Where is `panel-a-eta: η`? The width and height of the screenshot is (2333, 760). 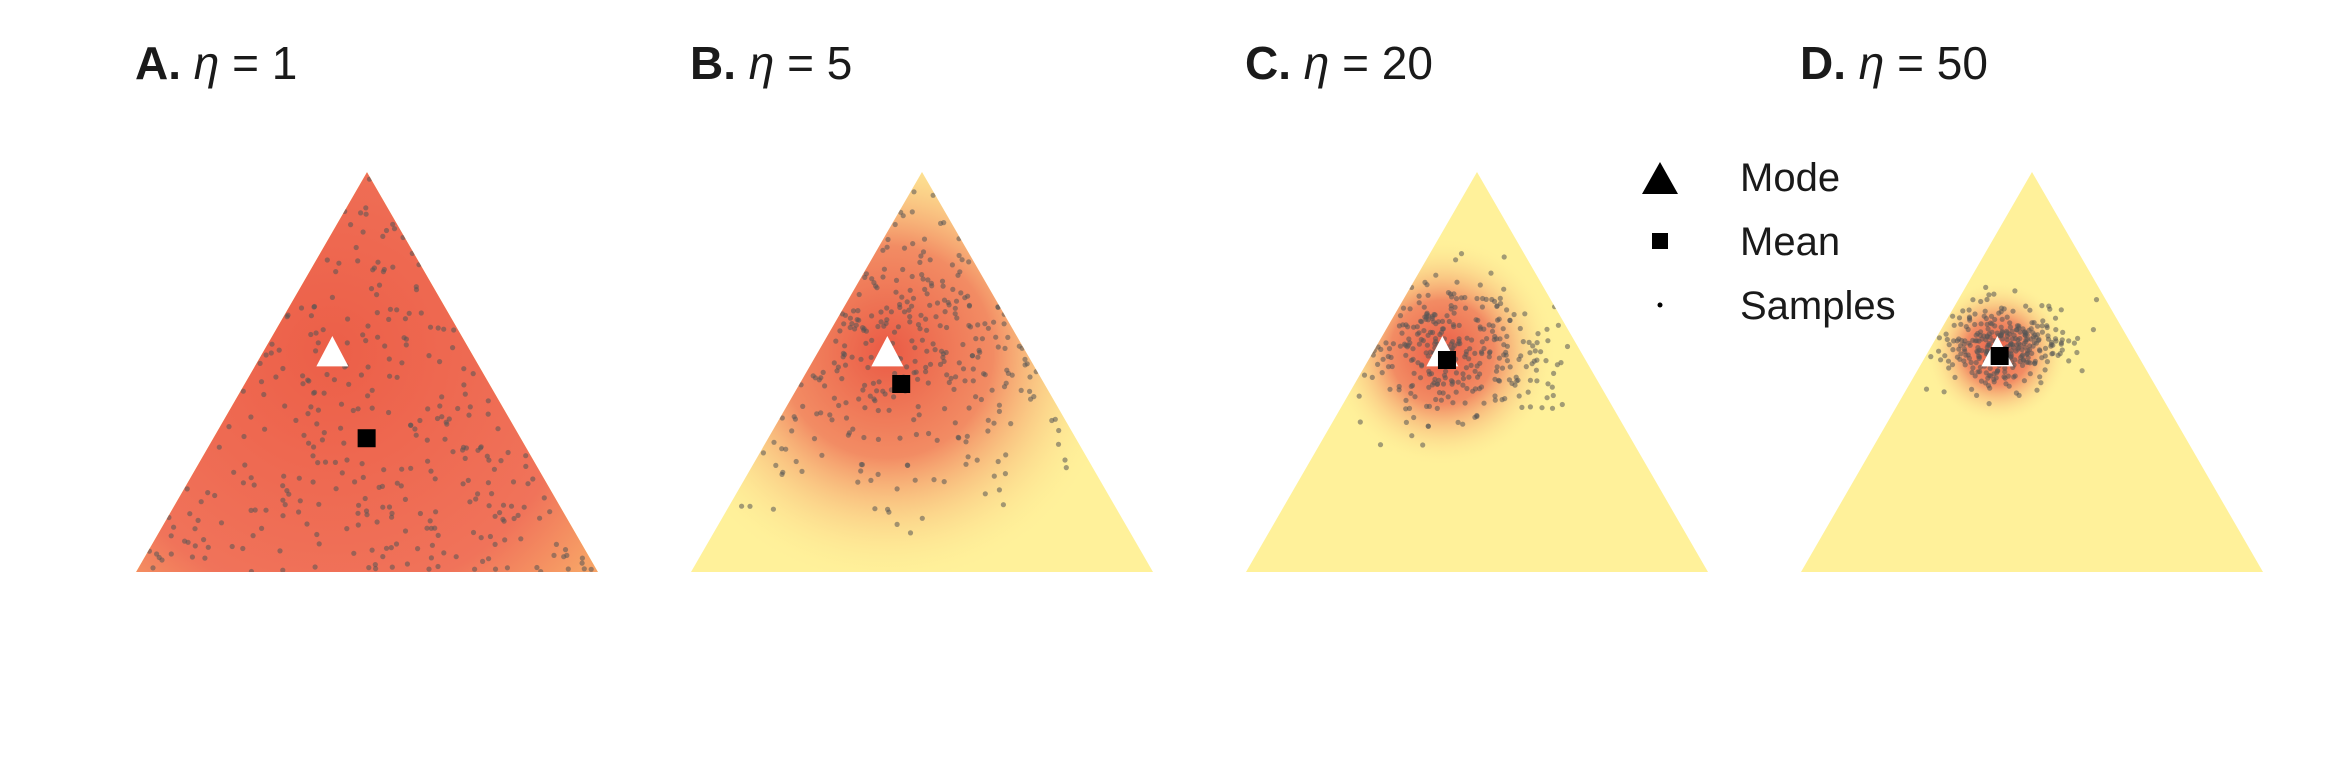
panel-a-eta: η is located at coordinates (206, 63).